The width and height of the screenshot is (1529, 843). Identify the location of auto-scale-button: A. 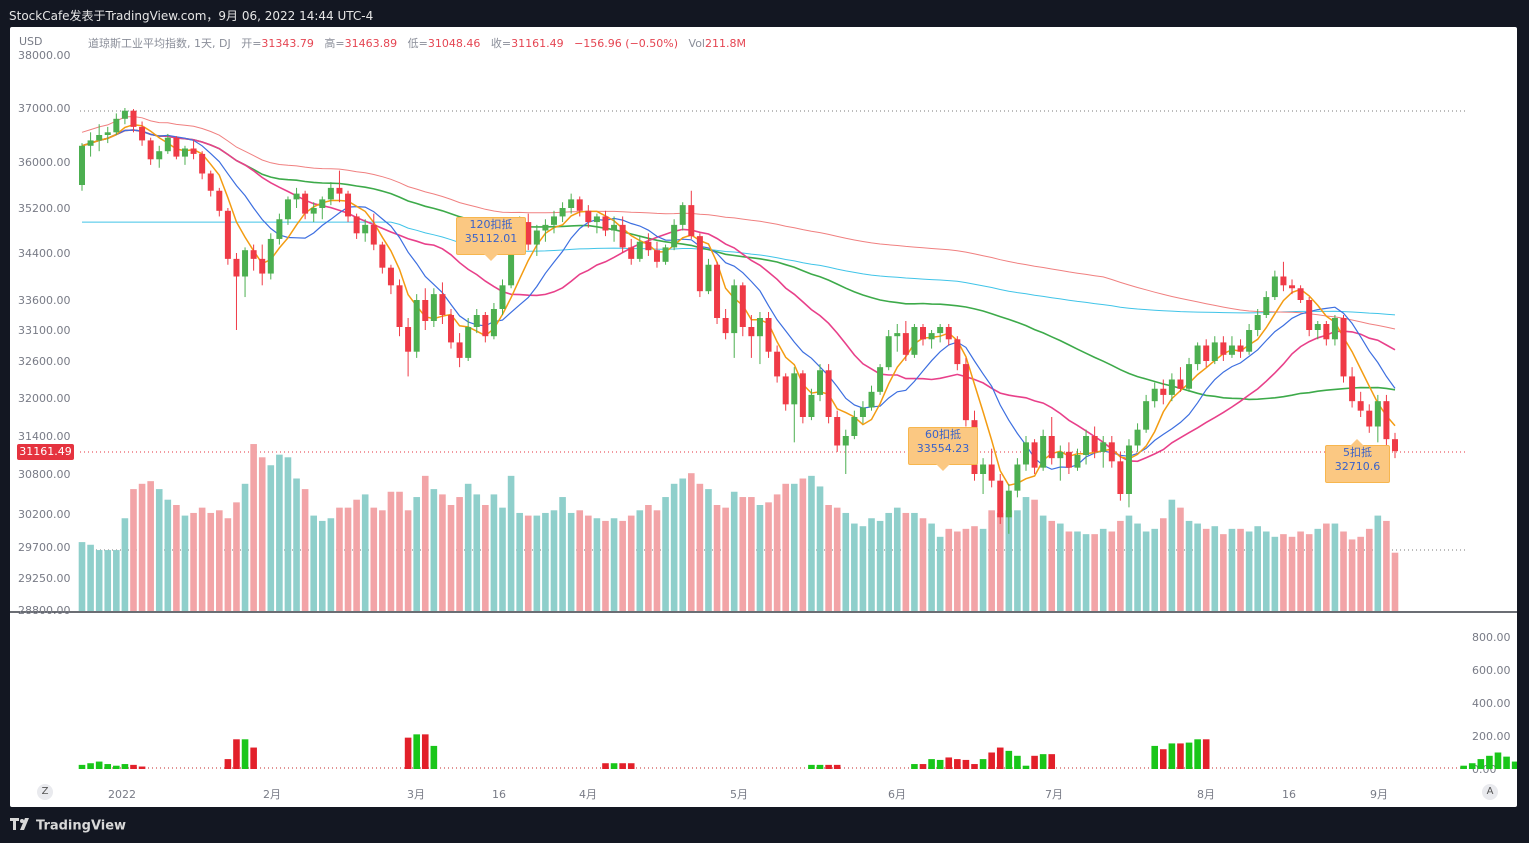
(1490, 792).